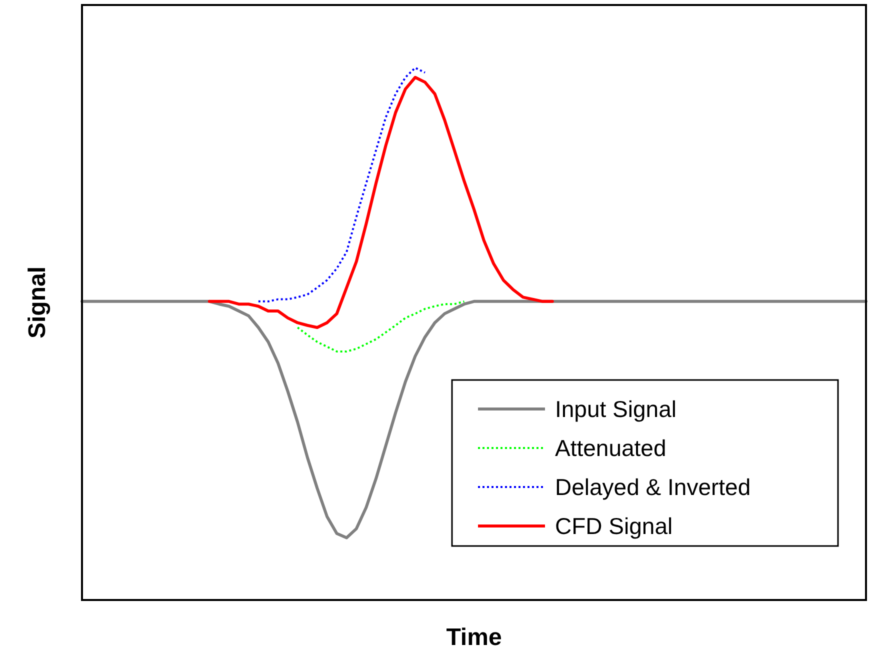 The image size is (877, 654). Describe the element at coordinates (653, 487) in the screenshot. I see `legend-label: Delayed & Inverted` at that location.